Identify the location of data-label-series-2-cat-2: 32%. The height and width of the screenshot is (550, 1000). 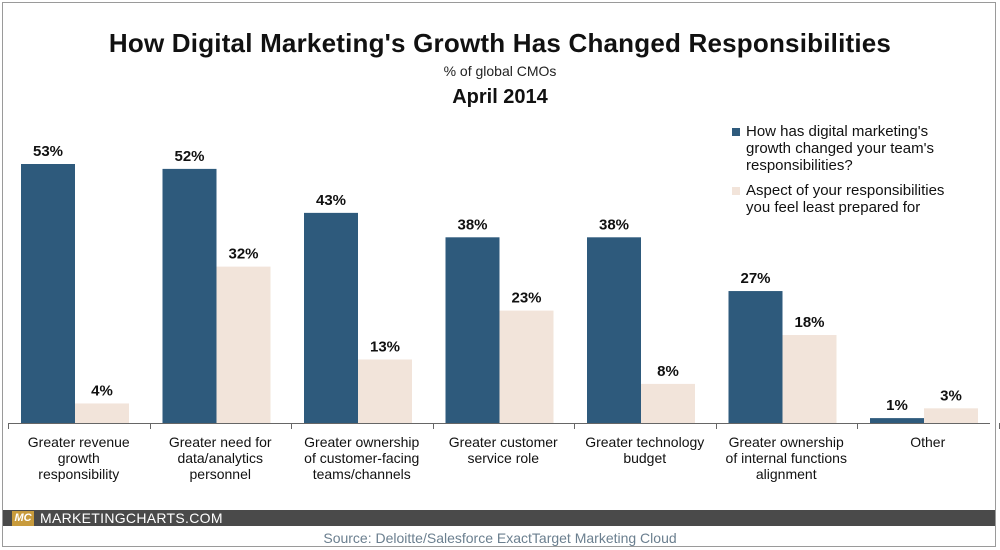
(243, 254).